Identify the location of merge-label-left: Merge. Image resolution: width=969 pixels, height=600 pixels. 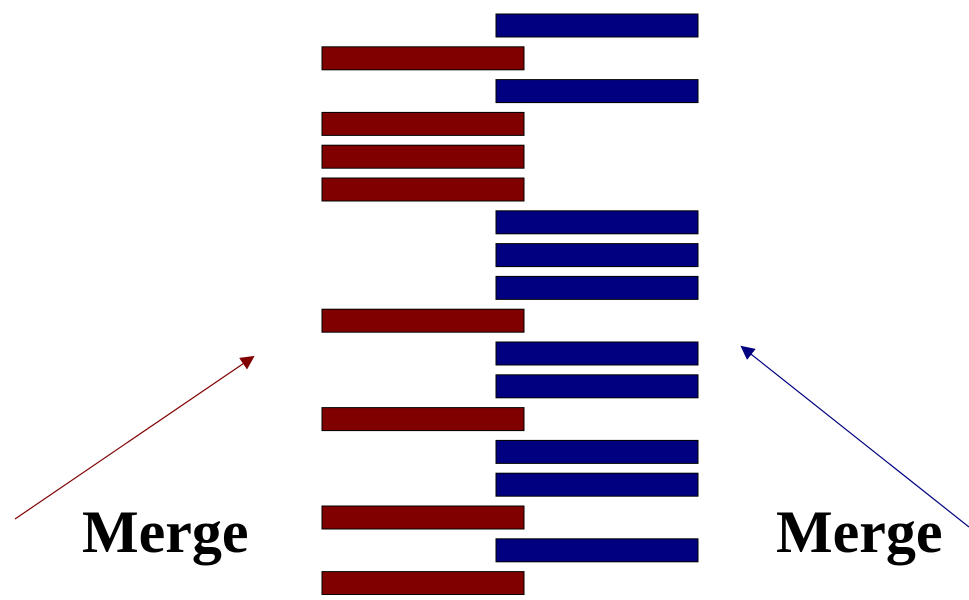
(165, 532).